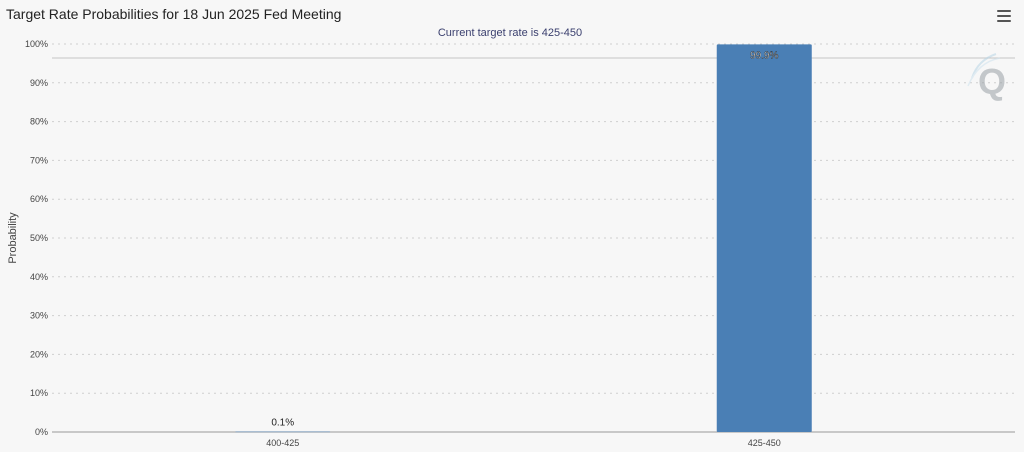 The image size is (1024, 452). I want to click on y-tick-label: 80%, so click(39, 122).